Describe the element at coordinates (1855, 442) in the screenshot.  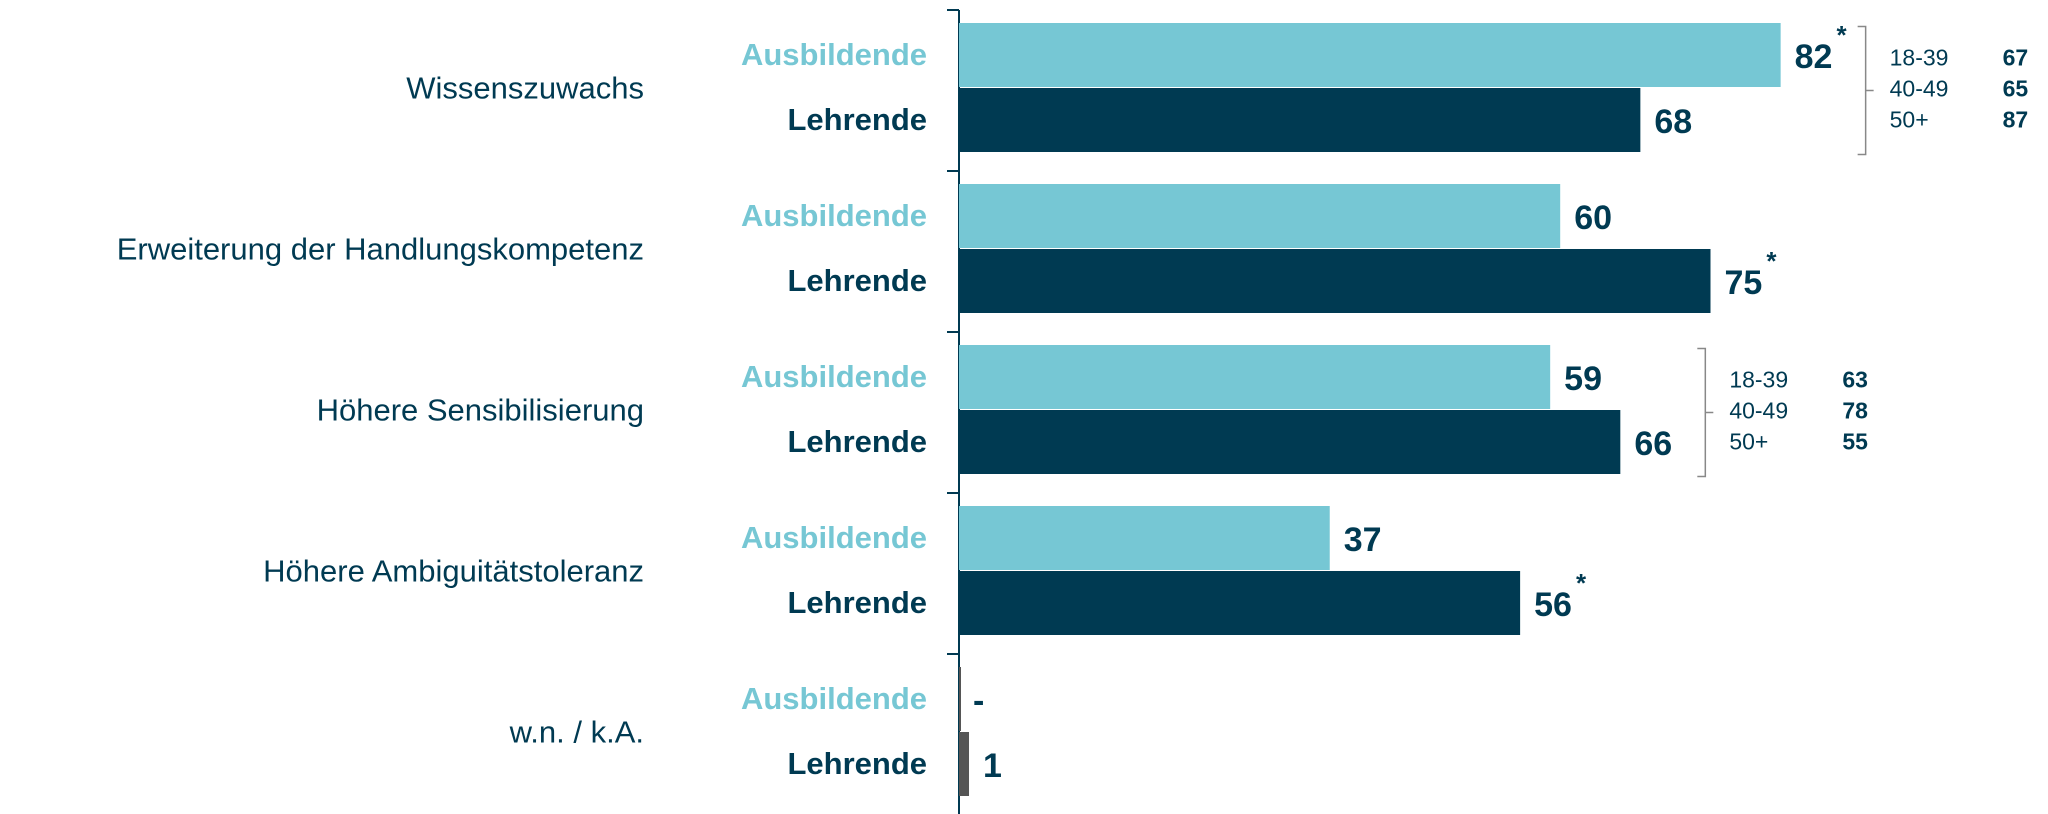
I see `breakdown-value: 55` at that location.